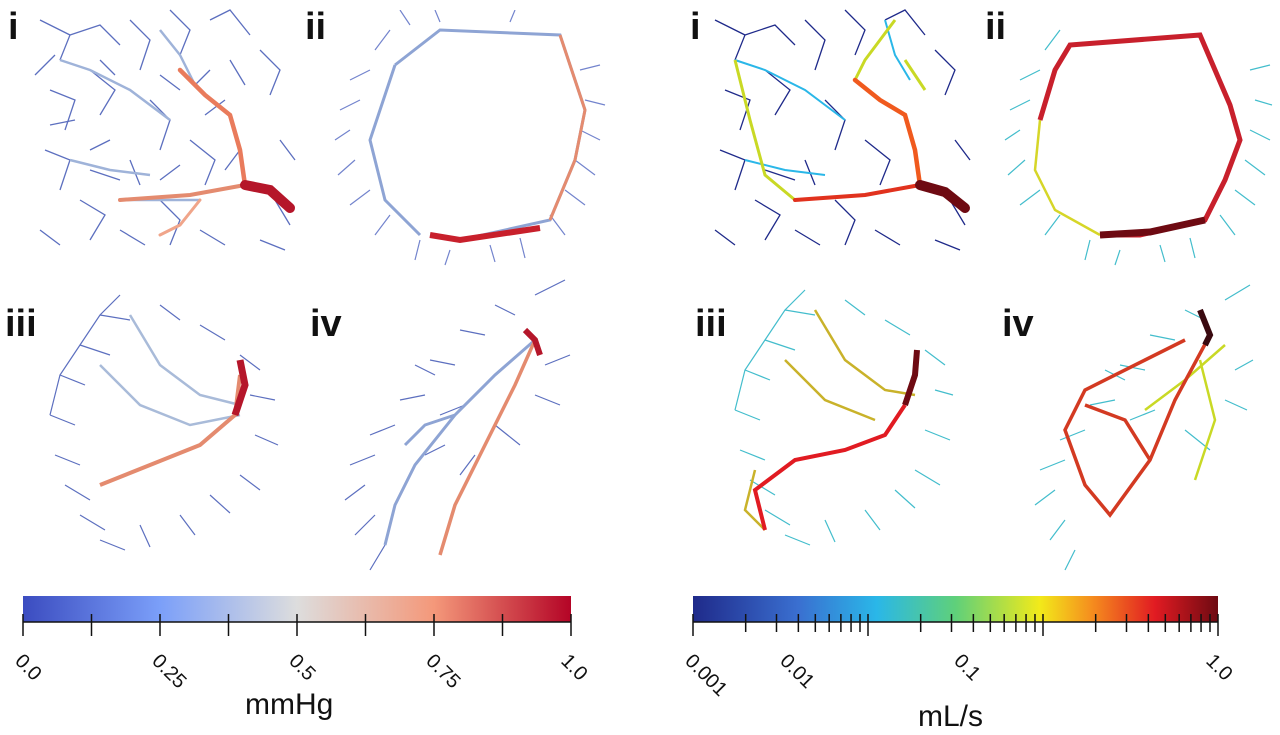 This screenshot has height=735, width=1280. I want to click on panel-label-left-iv: iv, so click(326, 324).